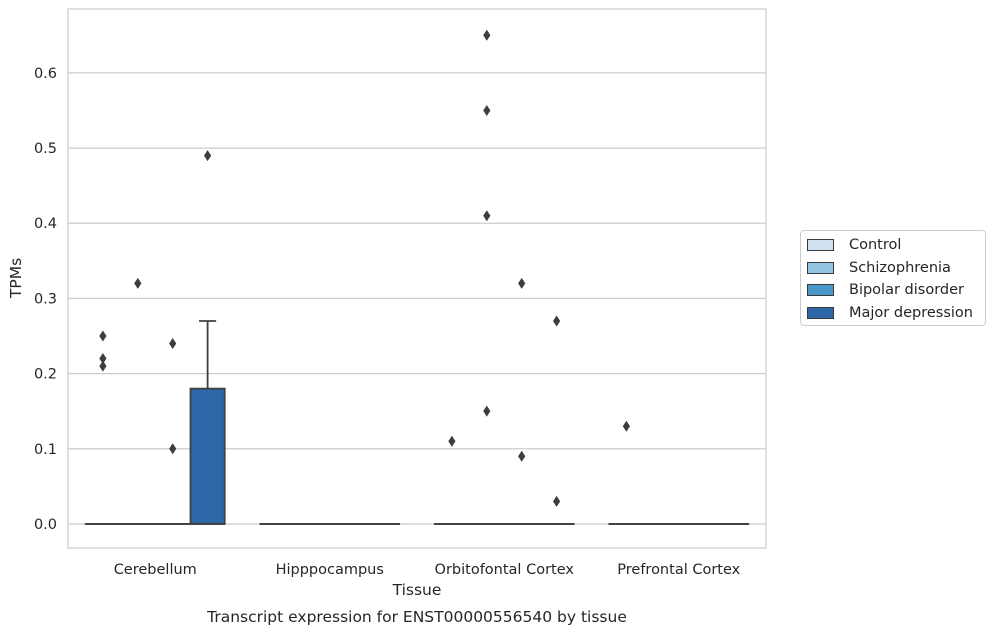  Describe the element at coordinates (417, 590) in the screenshot. I see `x-axis-label: Tissue` at that location.